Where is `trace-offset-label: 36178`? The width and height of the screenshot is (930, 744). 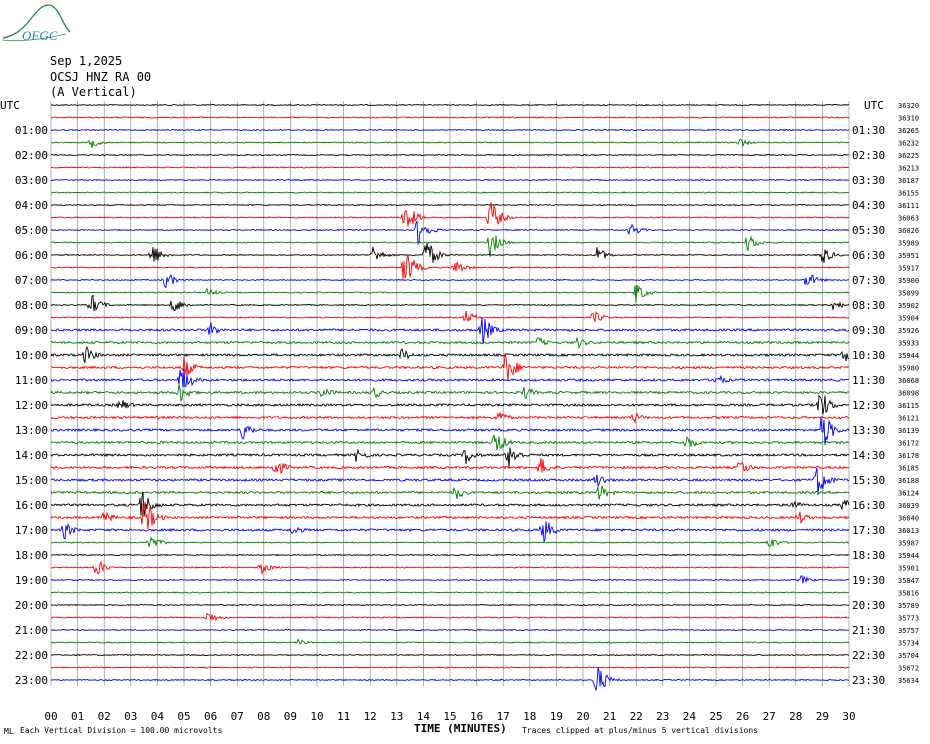 trace-offset-label: 36178 is located at coordinates (908, 456).